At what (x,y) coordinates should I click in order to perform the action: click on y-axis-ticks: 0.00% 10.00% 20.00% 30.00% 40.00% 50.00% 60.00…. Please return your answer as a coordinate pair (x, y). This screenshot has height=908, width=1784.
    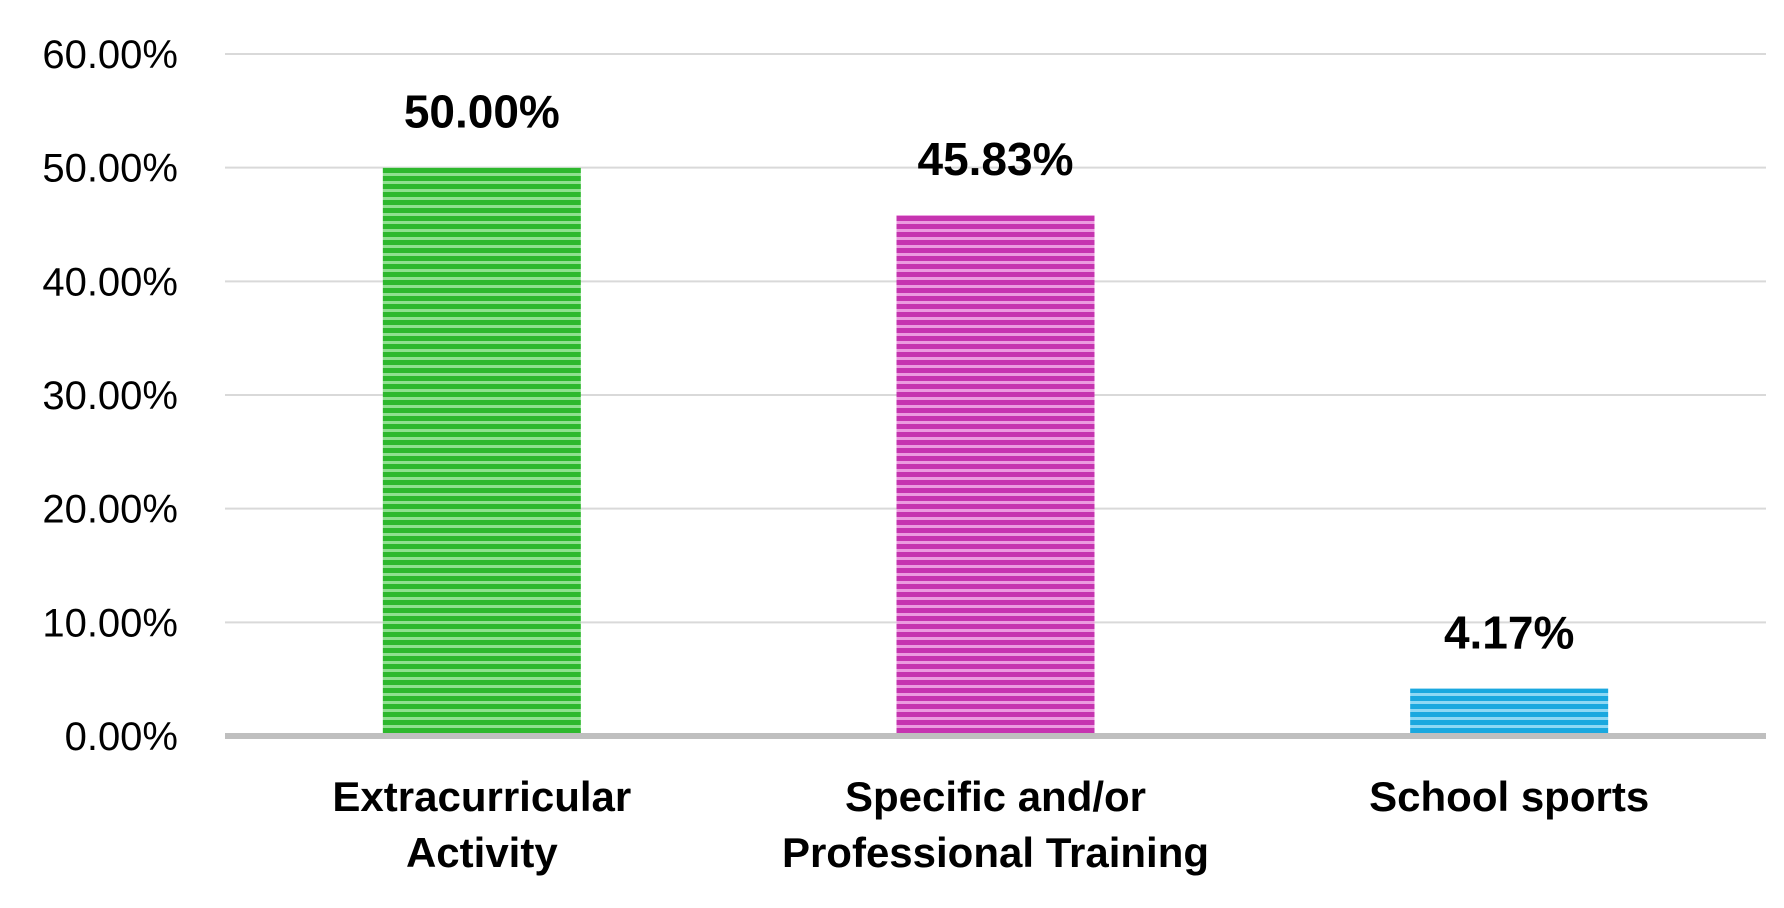
    Looking at the image, I should click on (110, 396).